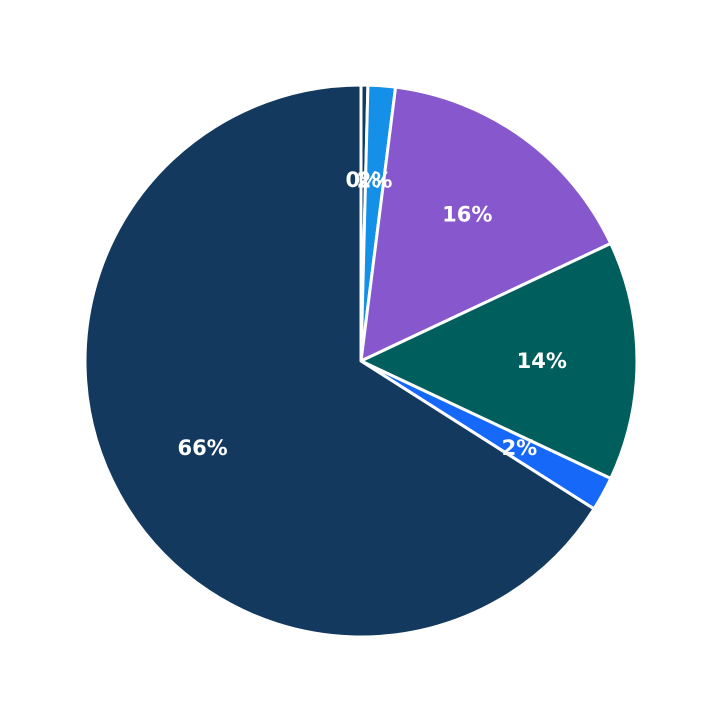  Describe the element at coordinates (467, 215) in the screenshot. I see `pie-slice-label-2: 16%` at that location.